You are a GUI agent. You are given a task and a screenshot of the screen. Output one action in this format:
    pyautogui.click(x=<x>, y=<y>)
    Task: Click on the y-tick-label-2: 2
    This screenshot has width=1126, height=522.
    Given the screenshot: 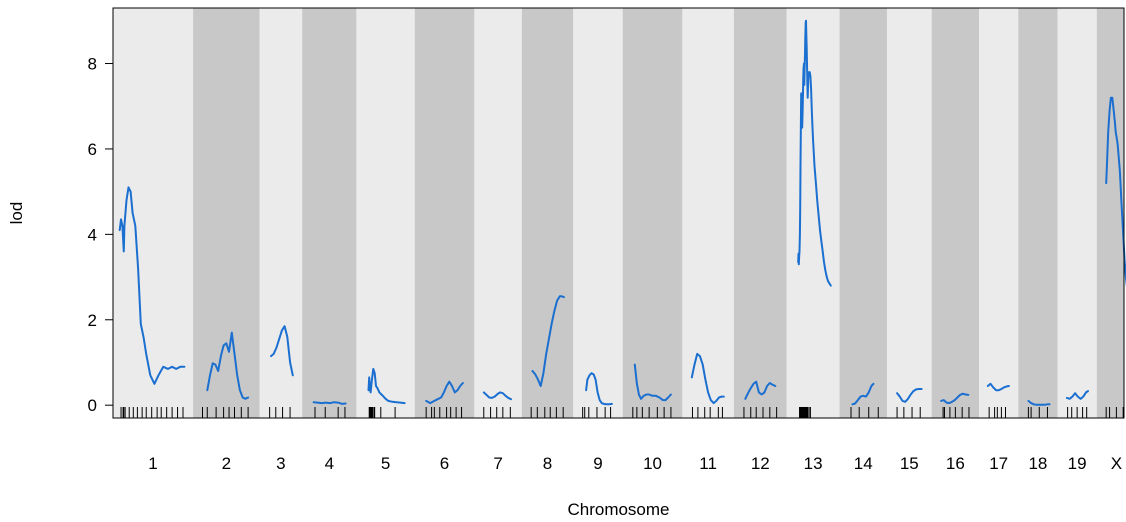 What is the action you would take?
    pyautogui.click(x=92, y=320)
    